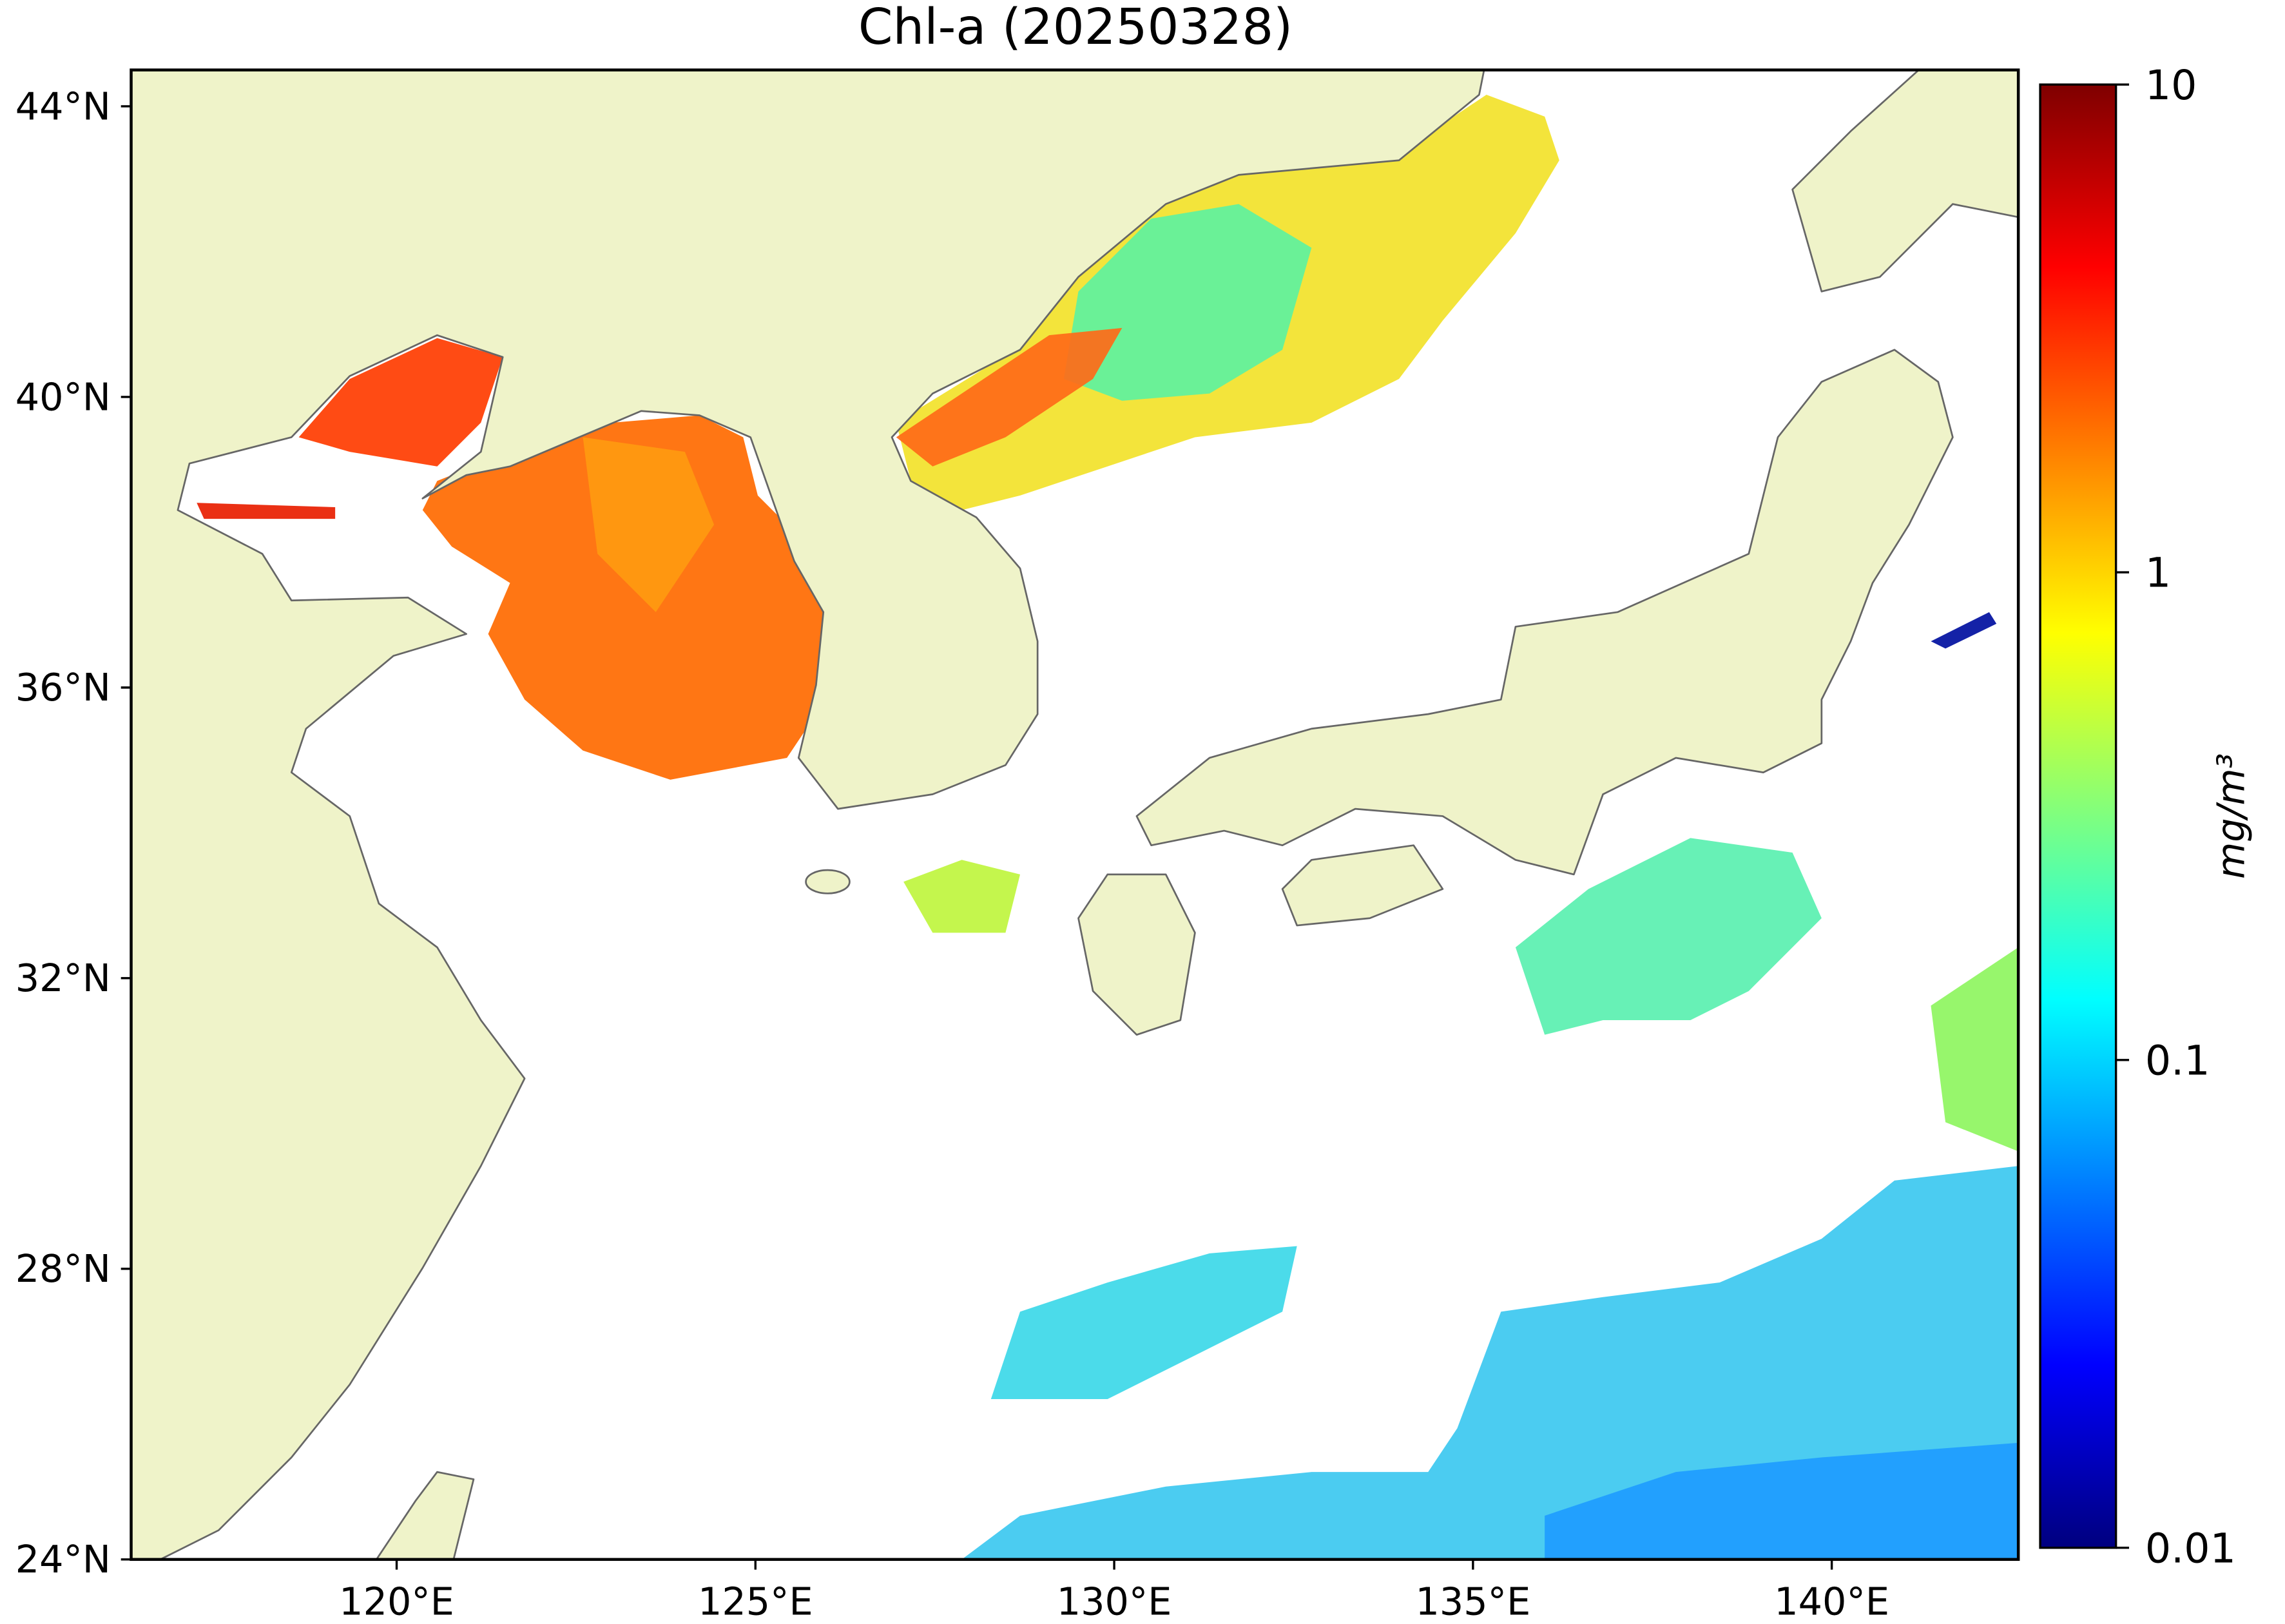  I want to click on y-tick-label: 24°N, so click(63, 1559).